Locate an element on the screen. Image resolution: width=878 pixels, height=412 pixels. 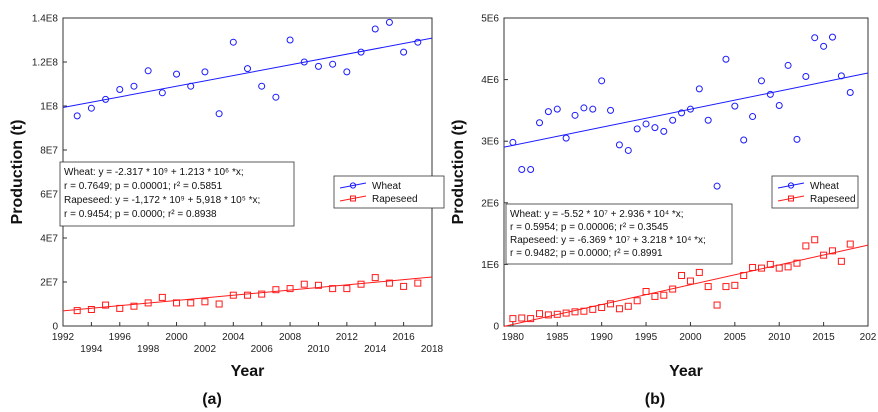
equation-line: r = 0.9454; p = 0.0000; r² = 0.8938 is located at coordinates (140, 214).